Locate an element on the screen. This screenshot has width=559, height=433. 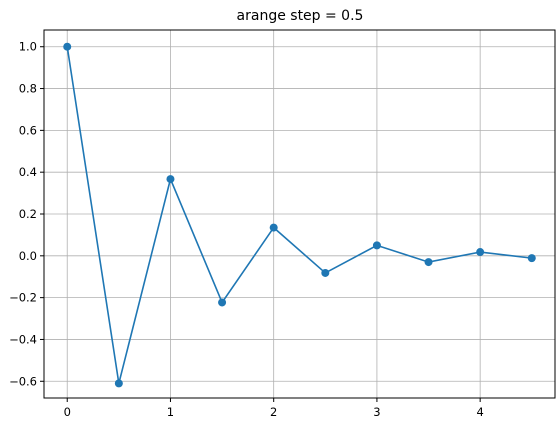
x-tick-label: 1 is located at coordinates (170, 412).